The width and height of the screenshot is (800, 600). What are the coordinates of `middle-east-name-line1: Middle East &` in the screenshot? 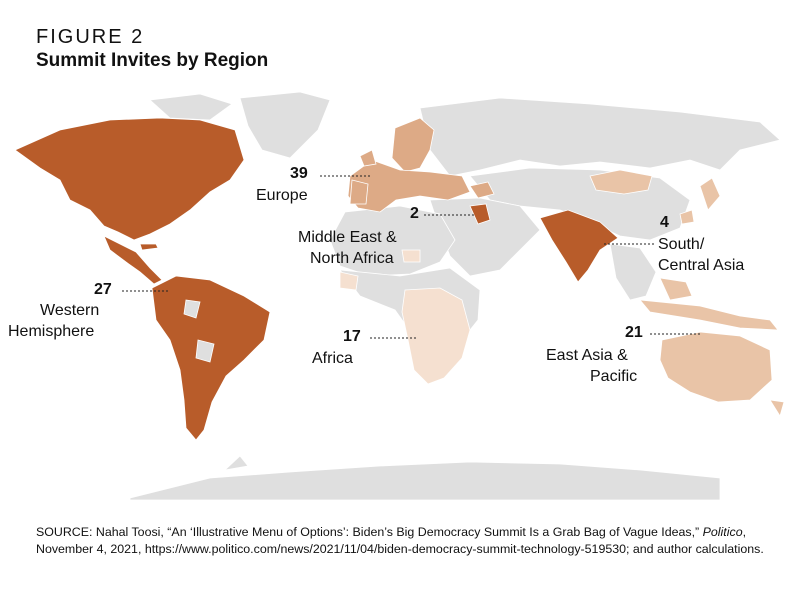 It's located at (347, 237).